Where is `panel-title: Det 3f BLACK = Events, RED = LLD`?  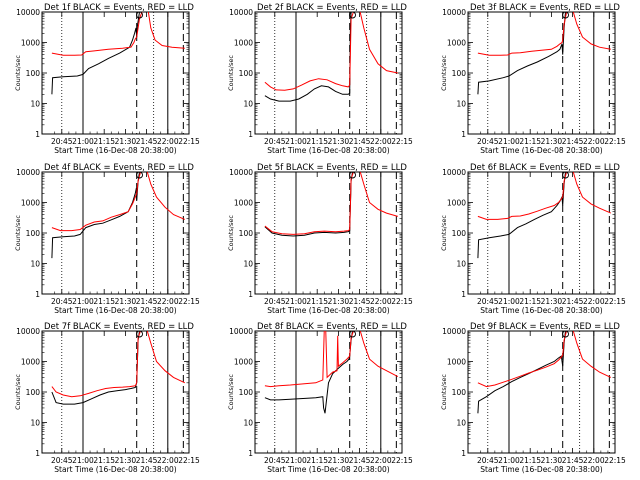 panel-title: Det 3f BLACK = Events, RED = LLD is located at coordinates (545, 8).